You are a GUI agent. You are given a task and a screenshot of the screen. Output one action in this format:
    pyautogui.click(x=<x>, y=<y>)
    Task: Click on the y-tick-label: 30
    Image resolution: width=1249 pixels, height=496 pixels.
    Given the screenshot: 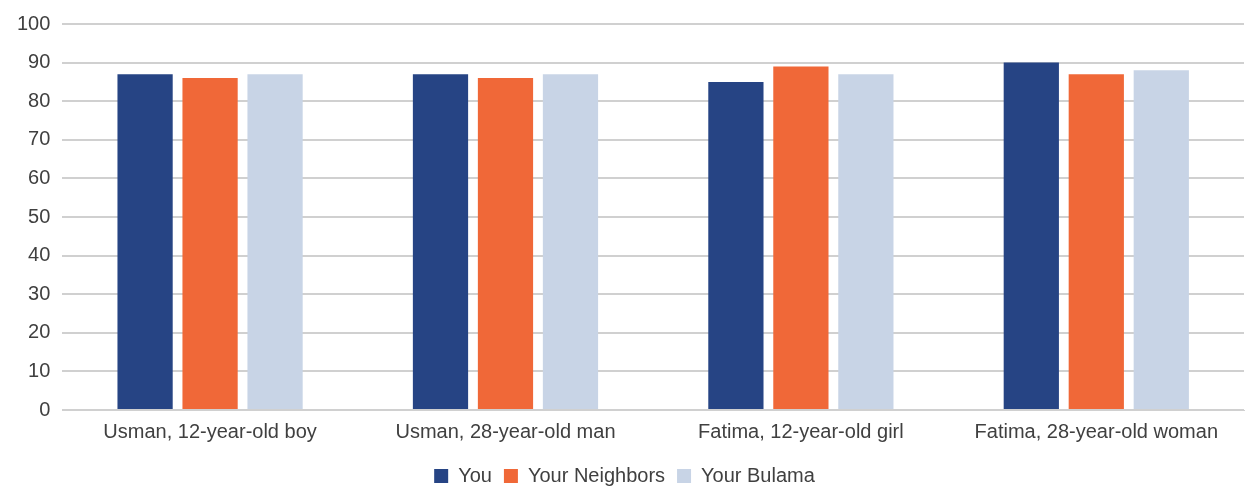 What is the action you would take?
    pyautogui.click(x=39, y=292)
    